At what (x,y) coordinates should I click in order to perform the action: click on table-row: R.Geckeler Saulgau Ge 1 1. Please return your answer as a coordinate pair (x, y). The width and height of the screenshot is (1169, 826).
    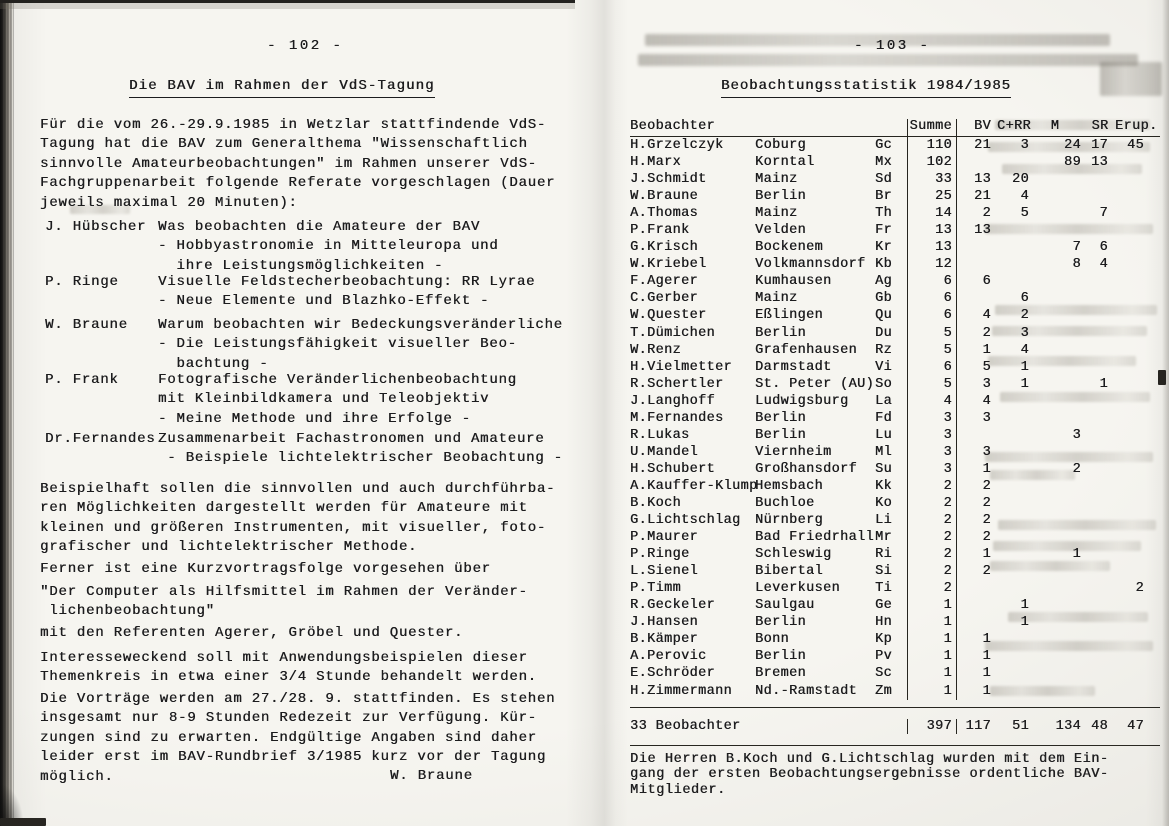
    Looking at the image, I should click on (895, 606).